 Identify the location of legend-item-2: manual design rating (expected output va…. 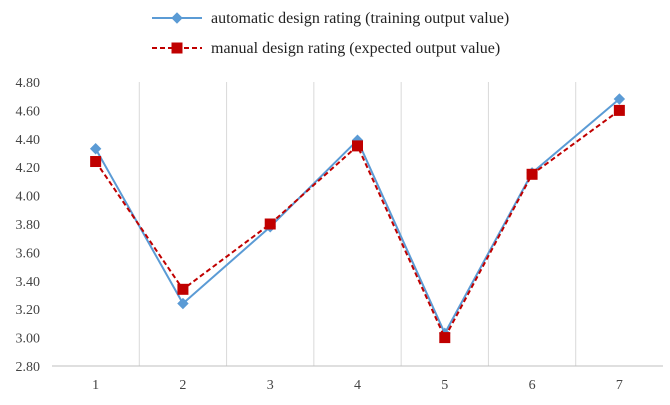
(326, 48).